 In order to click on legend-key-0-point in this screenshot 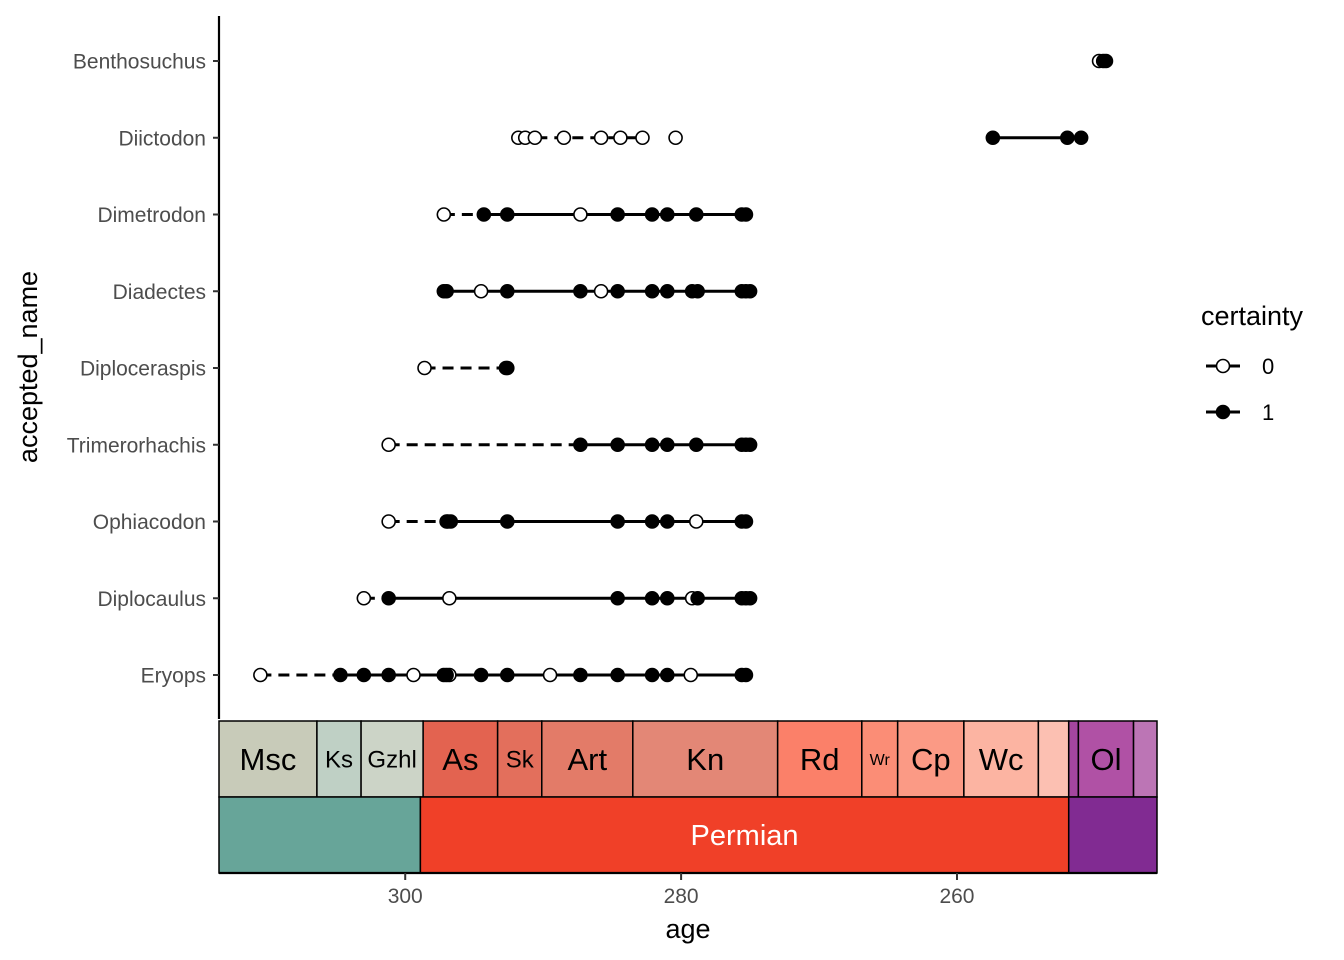, I will do `click(1223, 366)`.